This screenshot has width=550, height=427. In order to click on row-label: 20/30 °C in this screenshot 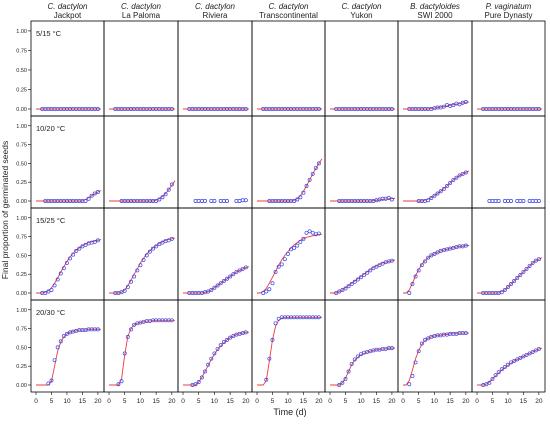, I will do `click(51, 312)`.